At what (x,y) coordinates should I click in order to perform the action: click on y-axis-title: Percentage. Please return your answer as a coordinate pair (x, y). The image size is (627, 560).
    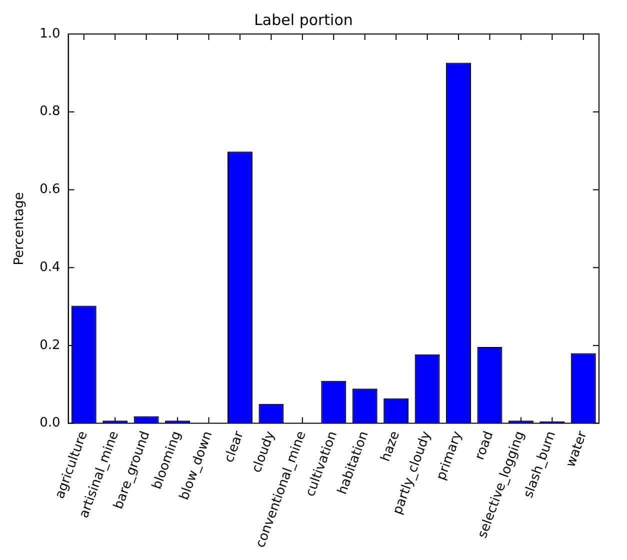
    Looking at the image, I should click on (20, 229).